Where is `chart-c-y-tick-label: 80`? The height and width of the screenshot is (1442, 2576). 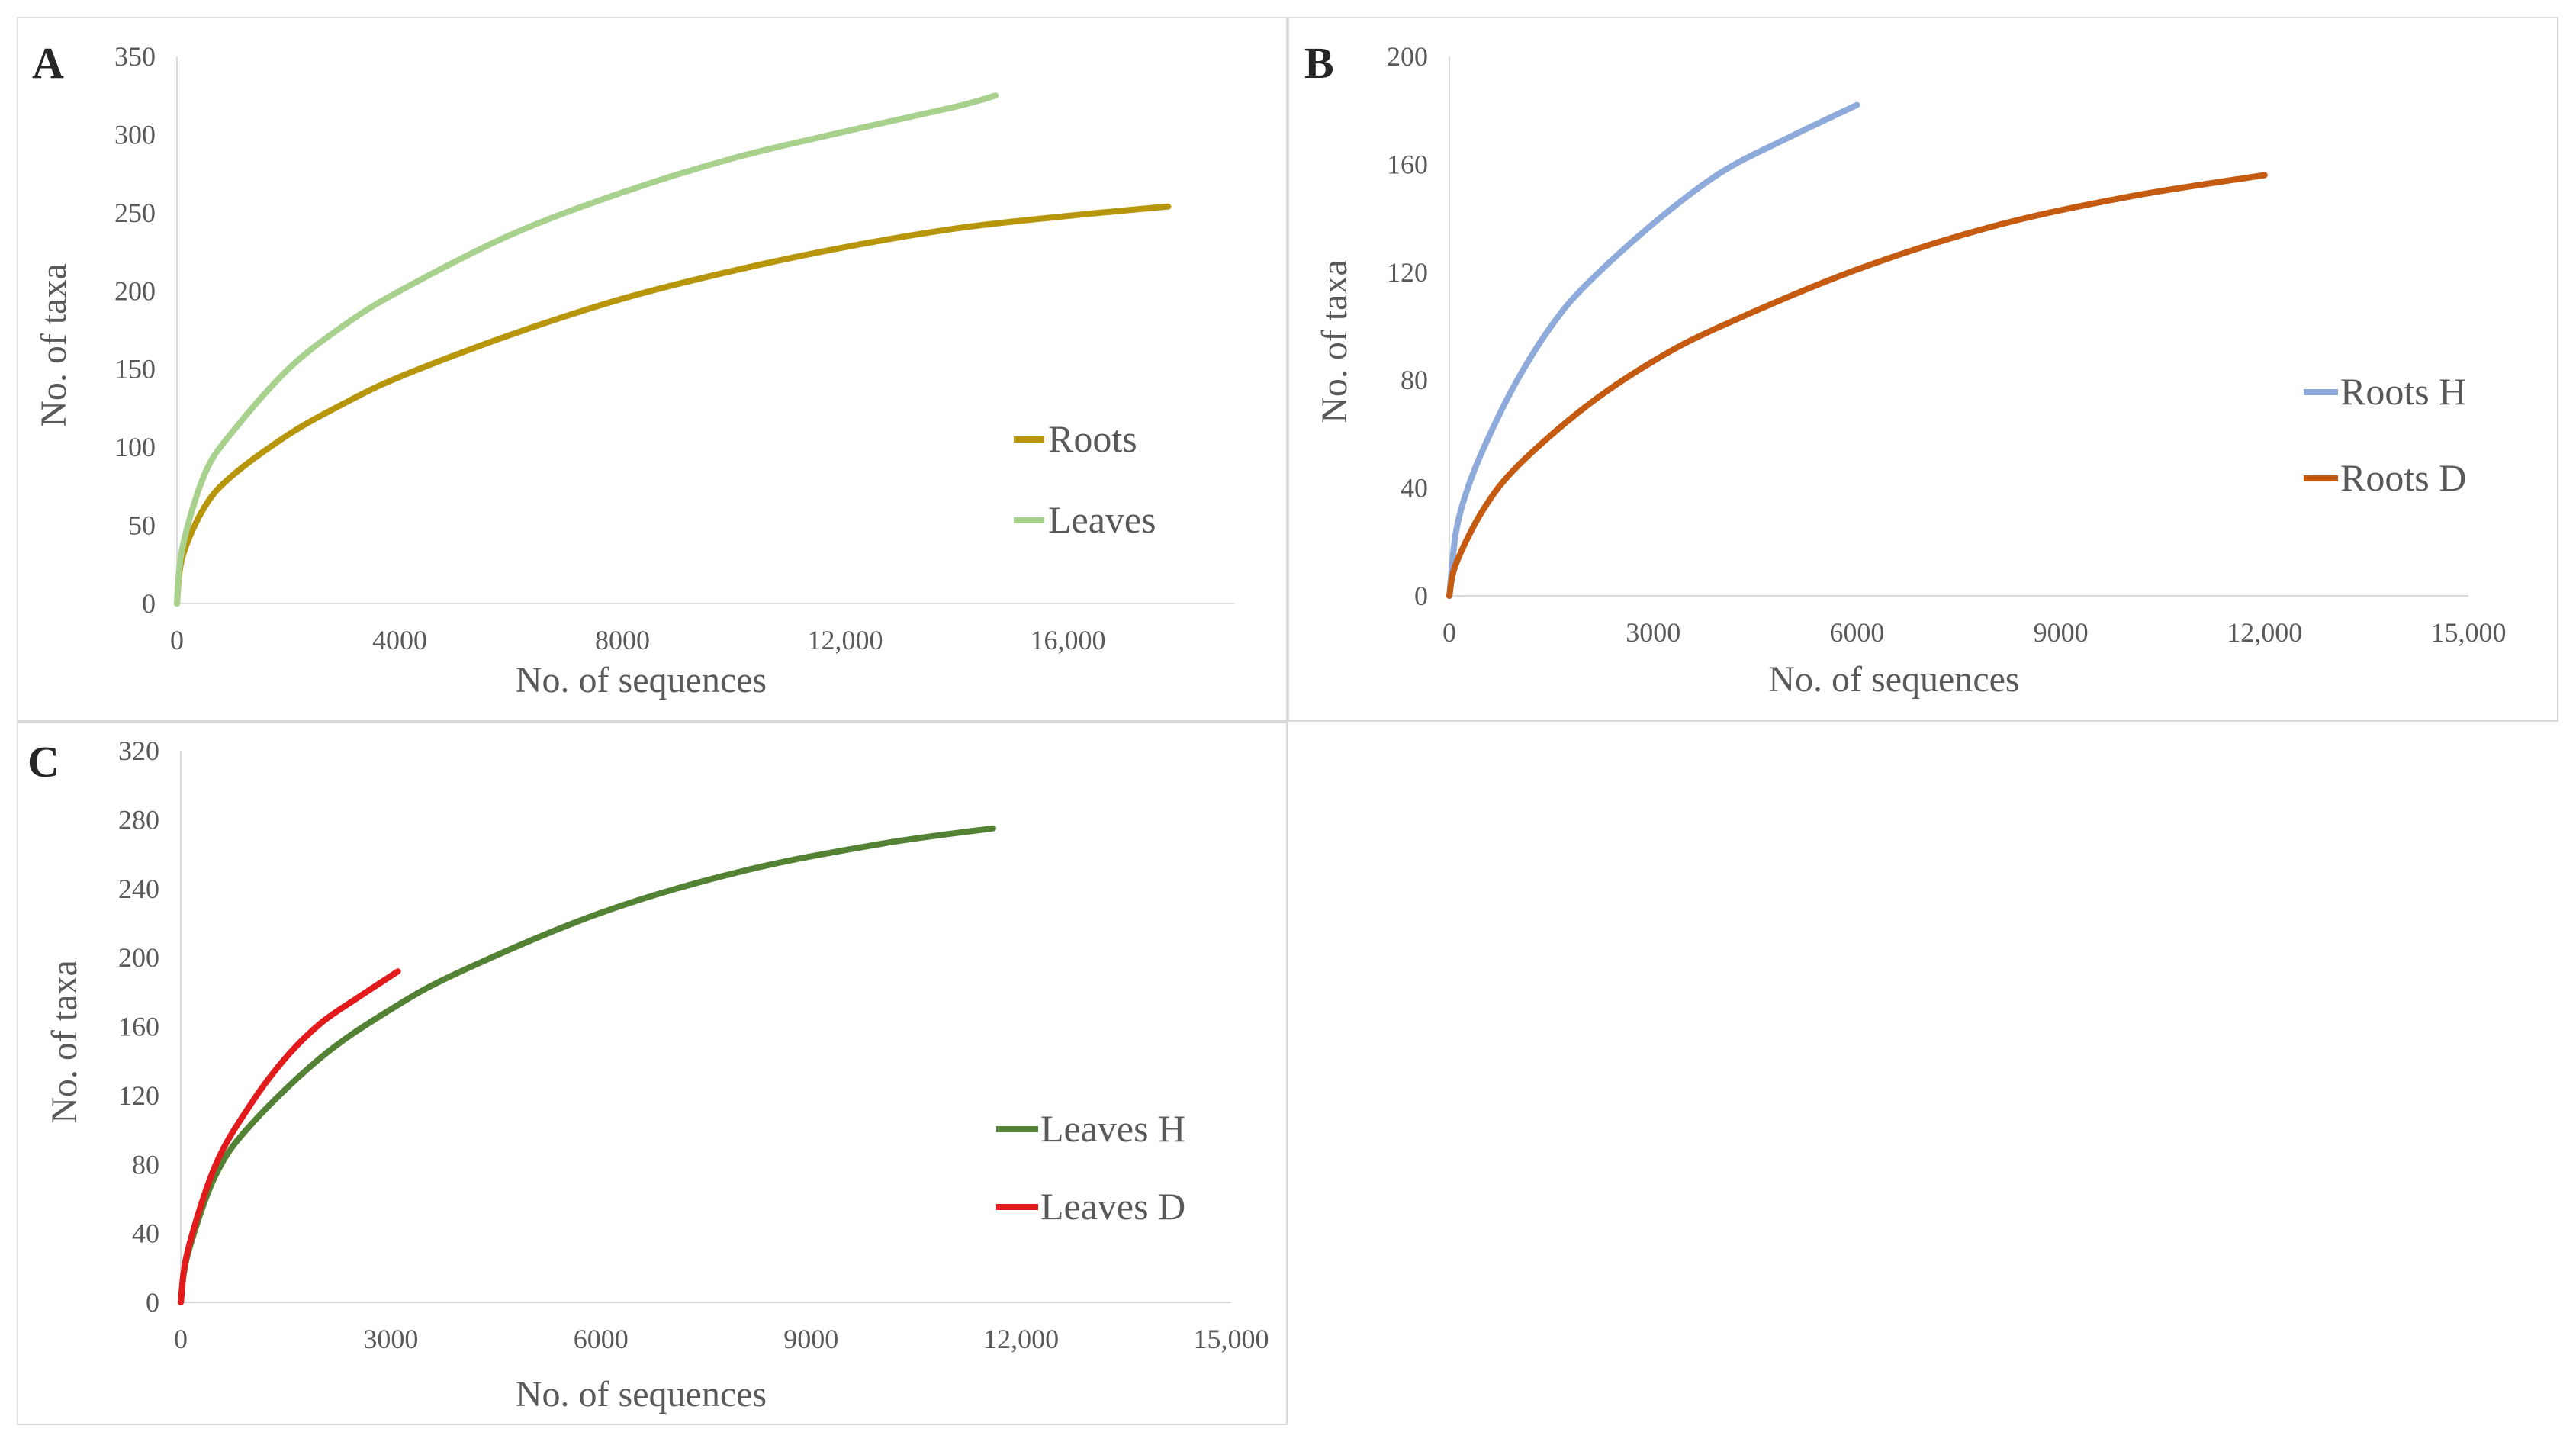
chart-c-y-tick-label: 80 is located at coordinates (145, 1164).